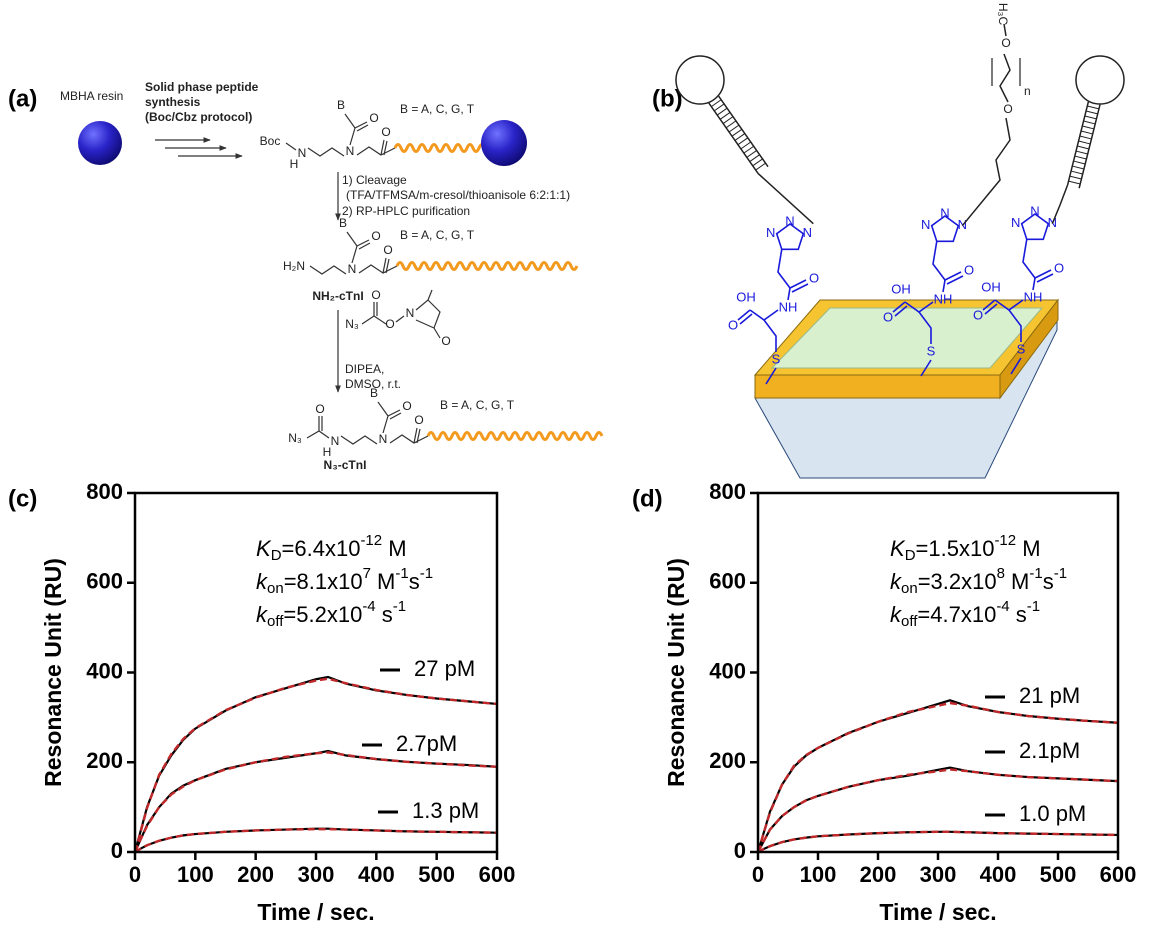  What do you see at coordinates (440, 148) in the screenshot?
I see `pna-strand` at bounding box center [440, 148].